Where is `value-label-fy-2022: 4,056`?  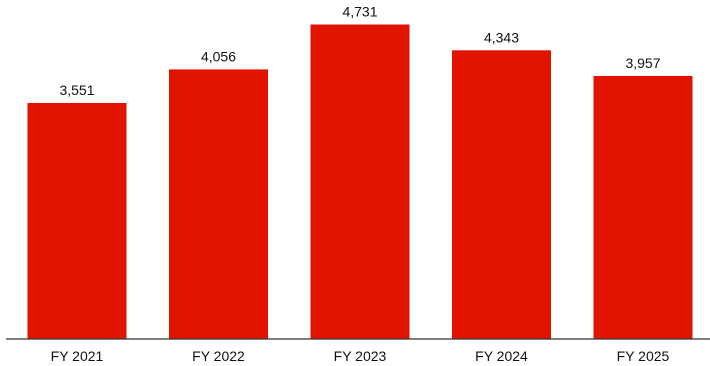
value-label-fy-2022: 4,056 is located at coordinates (218, 56).